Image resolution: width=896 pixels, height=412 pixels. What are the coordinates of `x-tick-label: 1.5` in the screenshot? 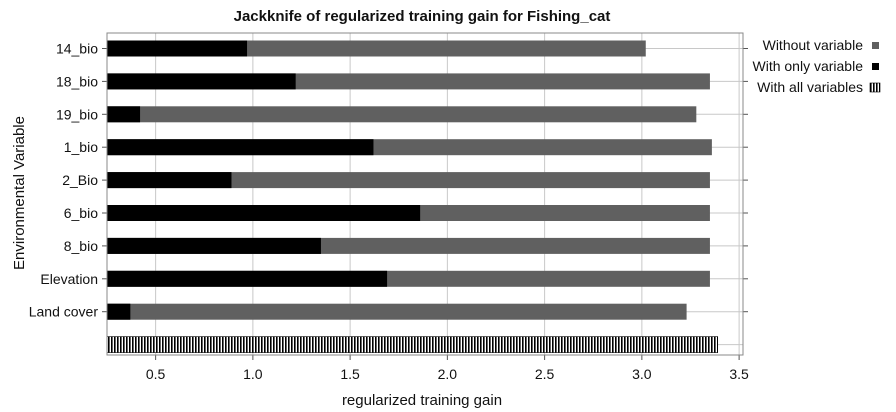 It's located at (350, 374).